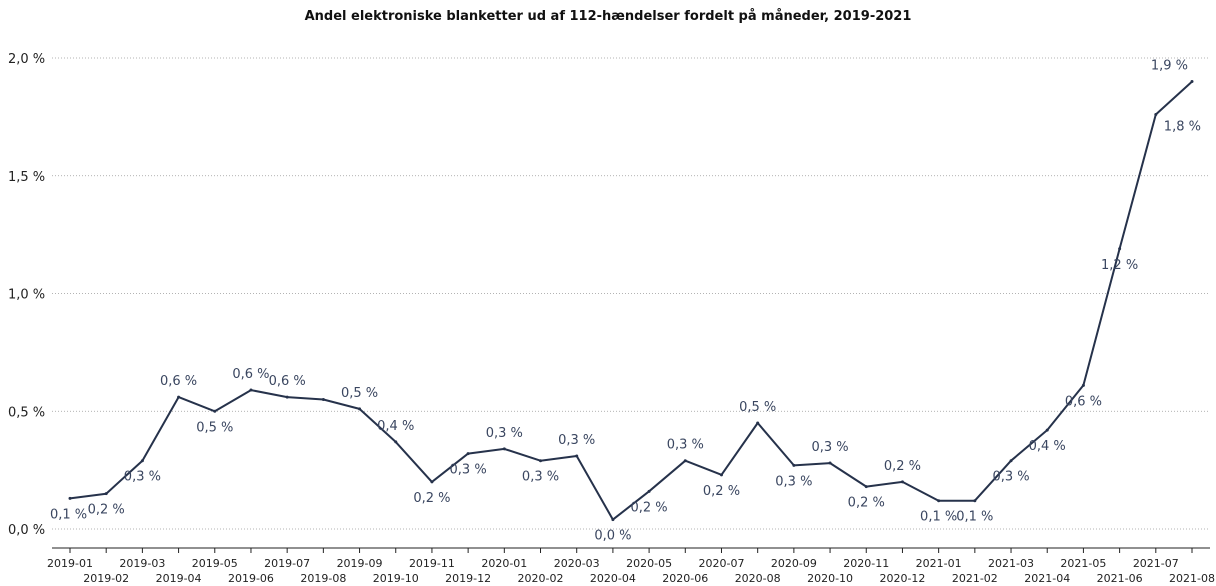 This screenshot has width=1216, height=586. Describe the element at coordinates (287, 563) in the screenshot. I see `x-tick-label: 2019-07` at that location.